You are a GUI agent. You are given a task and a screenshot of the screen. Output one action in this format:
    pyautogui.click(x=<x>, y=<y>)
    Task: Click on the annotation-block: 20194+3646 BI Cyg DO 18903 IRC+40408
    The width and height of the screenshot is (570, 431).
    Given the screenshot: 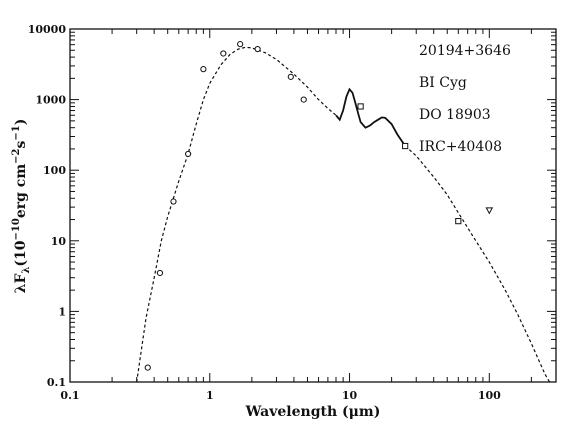 What is the action you would take?
    pyautogui.click(x=465, y=99)
    